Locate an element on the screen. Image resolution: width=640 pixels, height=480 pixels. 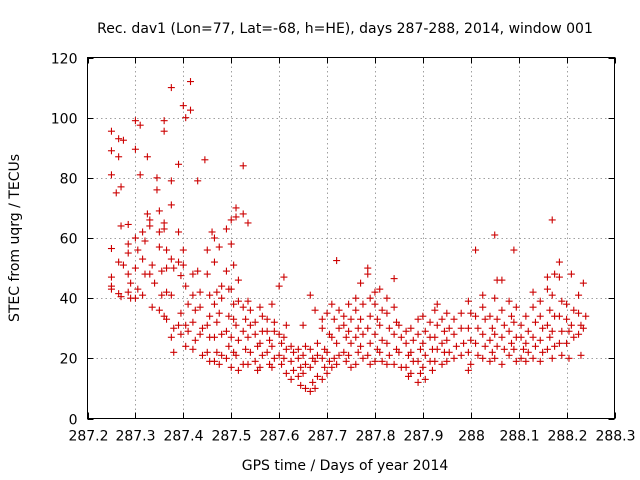
y-tick-label: 40 is located at coordinates (69, 300).